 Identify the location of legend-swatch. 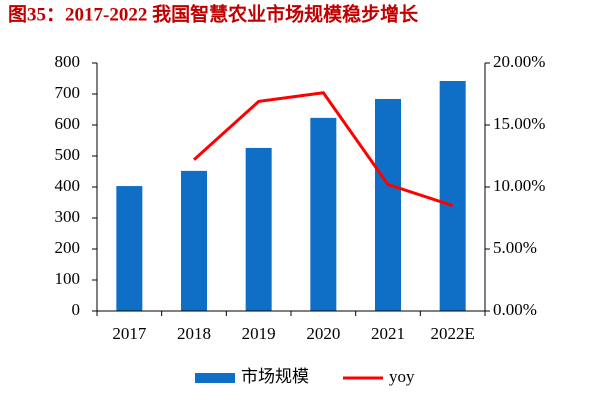
(215, 378).